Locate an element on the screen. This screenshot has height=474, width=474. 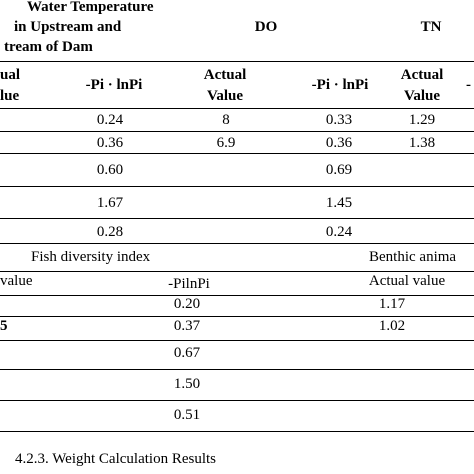
table2-subheader-rule is located at coordinates (237, 295).